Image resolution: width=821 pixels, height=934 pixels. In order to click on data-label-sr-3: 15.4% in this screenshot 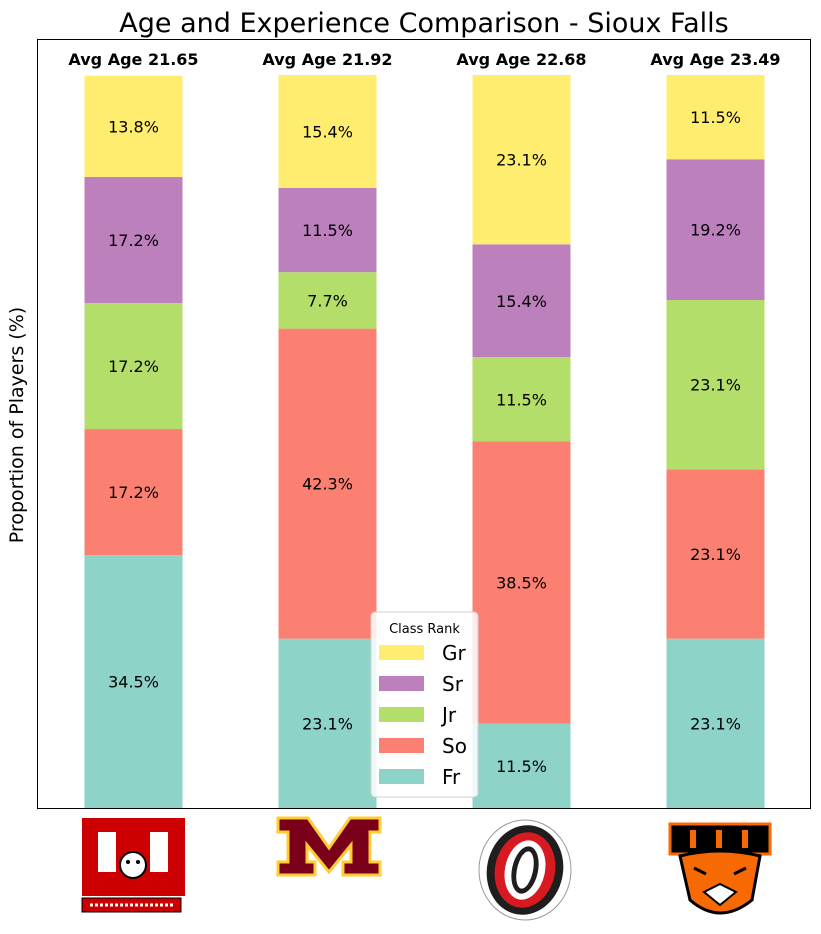, I will do `click(521, 301)`.